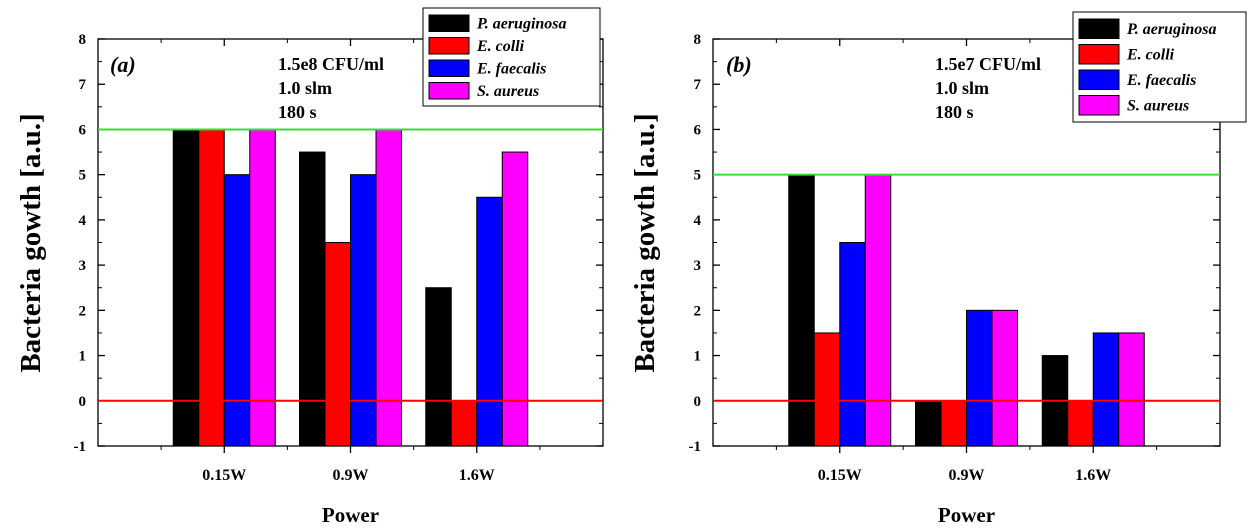 Image resolution: width=1257 pixels, height=531 pixels. Describe the element at coordinates (331, 64) in the screenshot. I see `condition-annotation: 1.5e8 CFU/ml` at that location.